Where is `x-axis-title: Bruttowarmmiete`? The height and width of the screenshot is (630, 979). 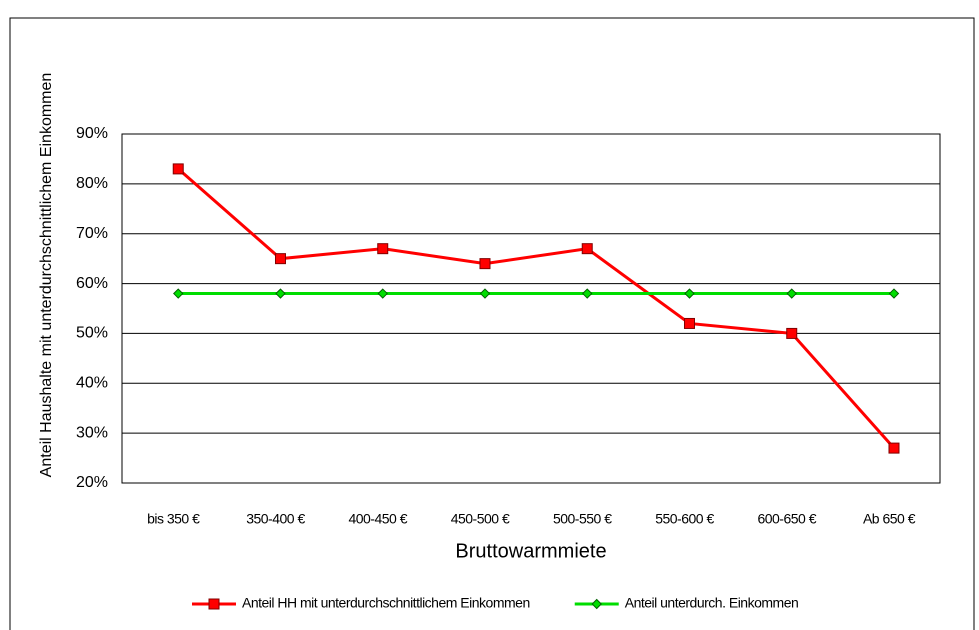
x-axis-title: Bruttowarmmiete is located at coordinates (530, 551).